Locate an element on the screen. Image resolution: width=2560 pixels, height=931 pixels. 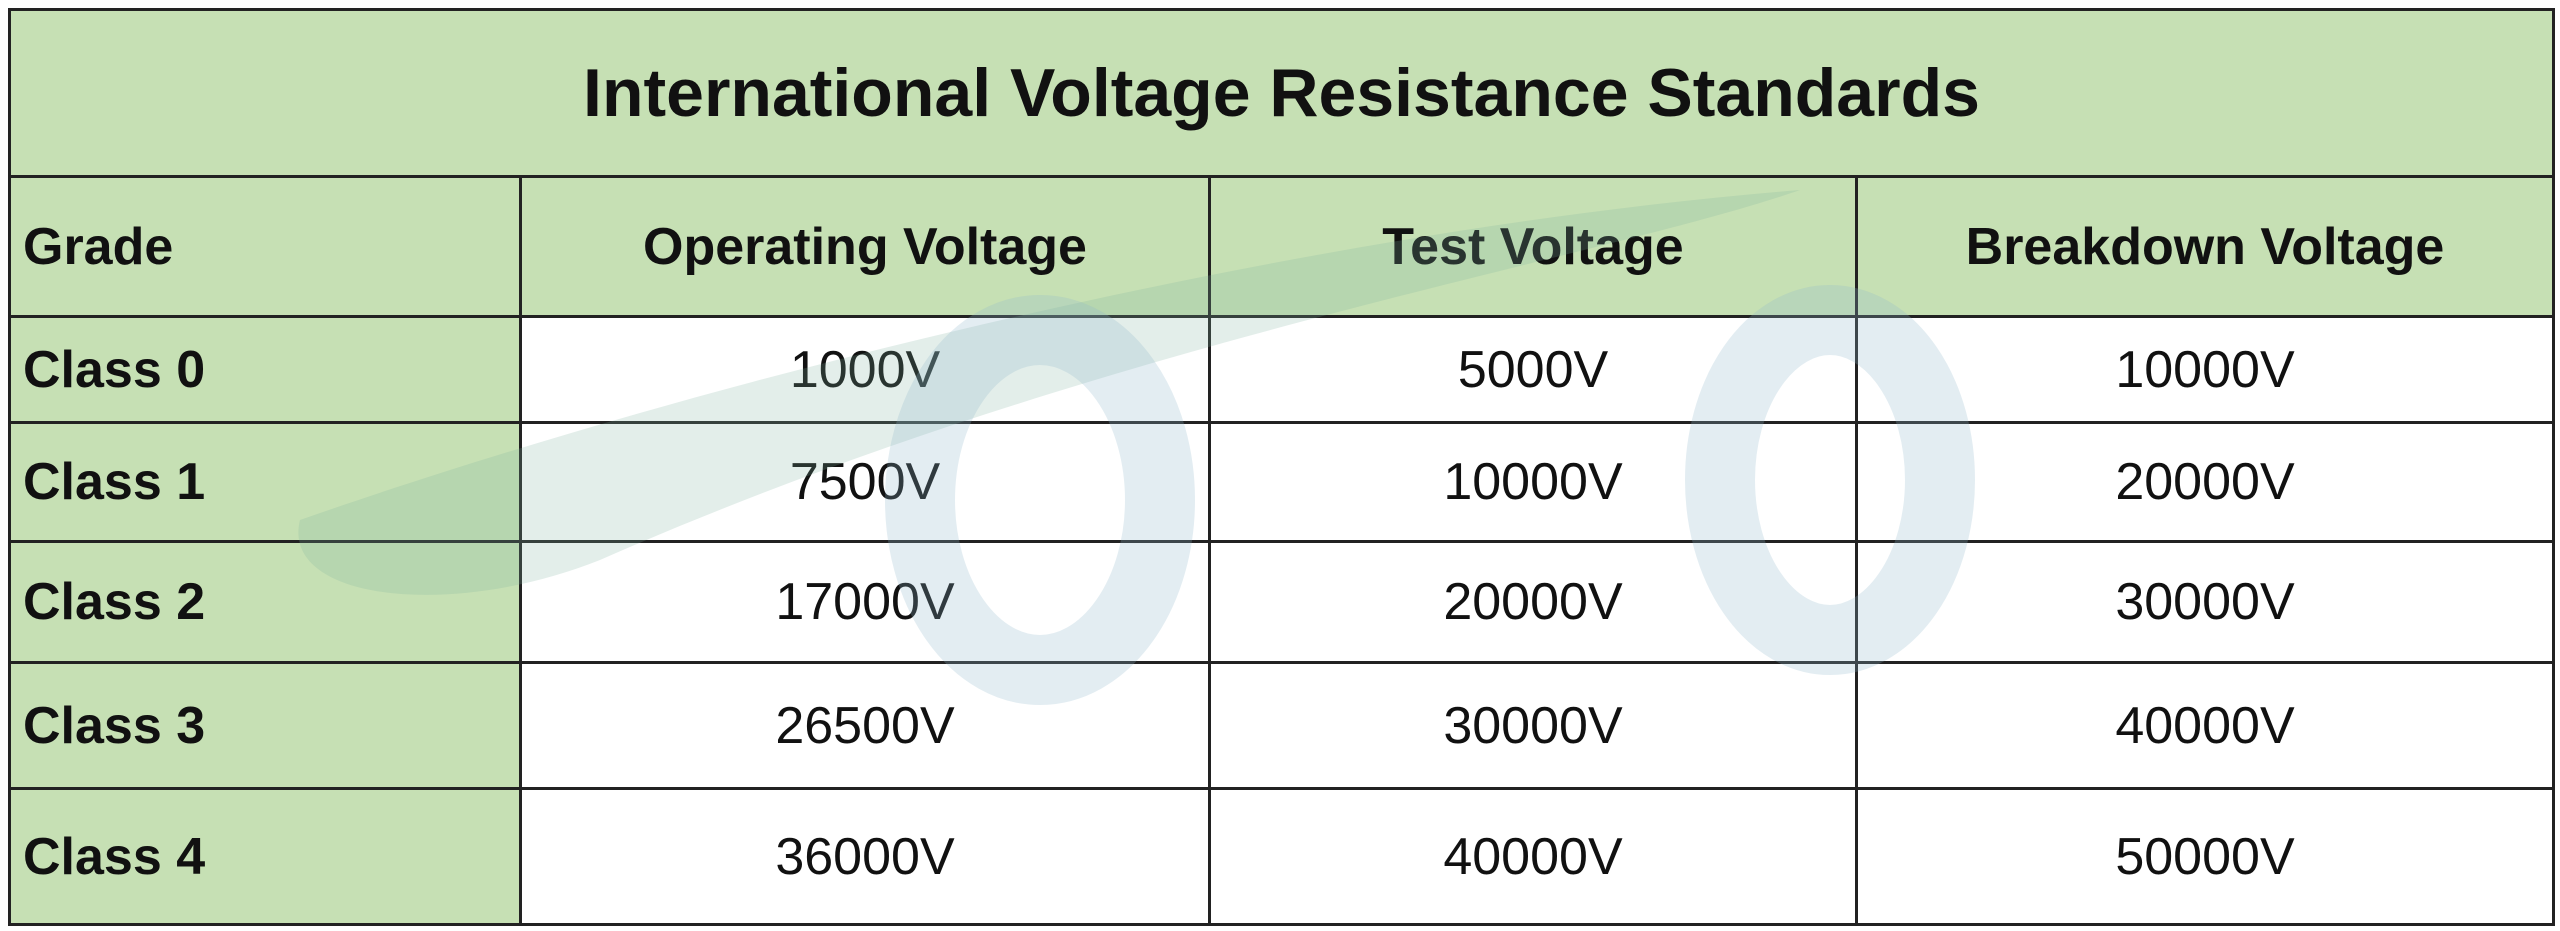
table-cell: 7500V is located at coordinates (865, 482).